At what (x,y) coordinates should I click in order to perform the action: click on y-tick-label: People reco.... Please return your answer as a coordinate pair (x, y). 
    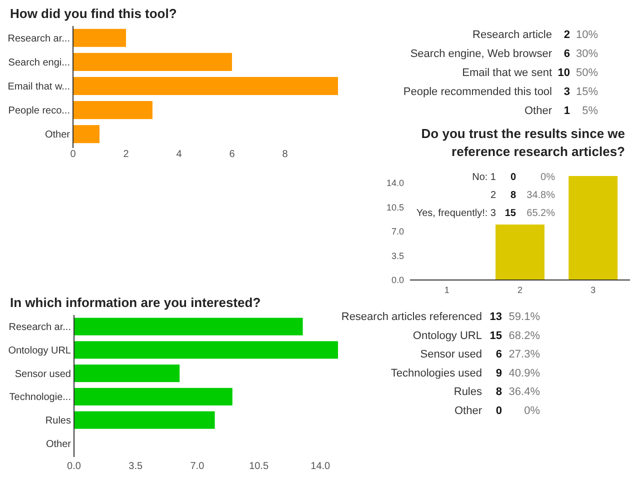
    Looking at the image, I should click on (39, 111).